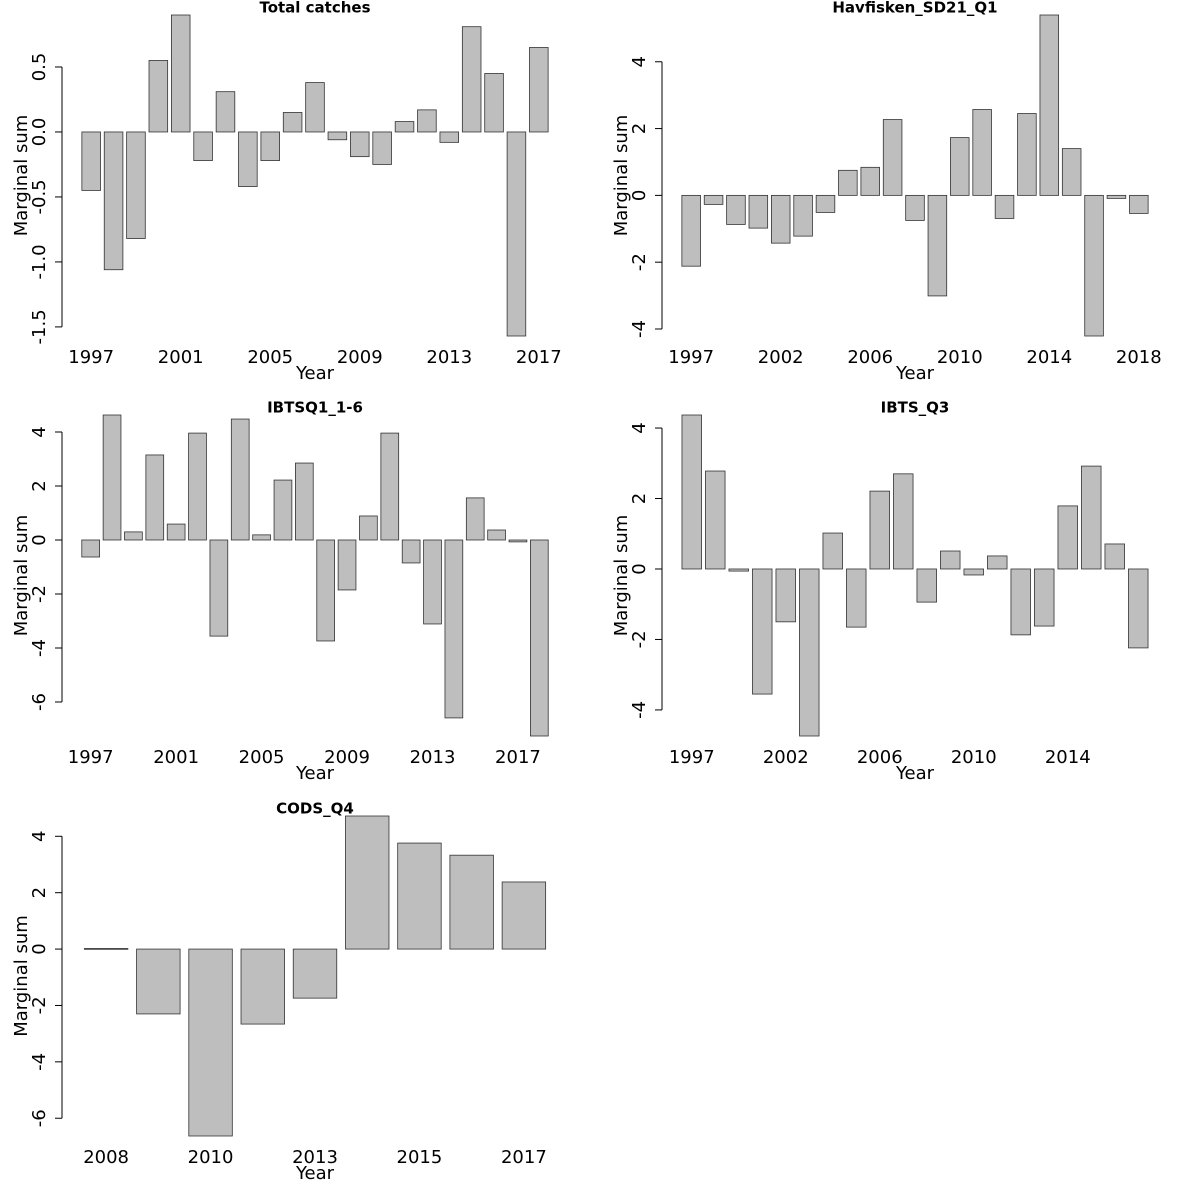  What do you see at coordinates (39, 702) in the screenshot?
I see `y-tick-label: -6` at bounding box center [39, 702].